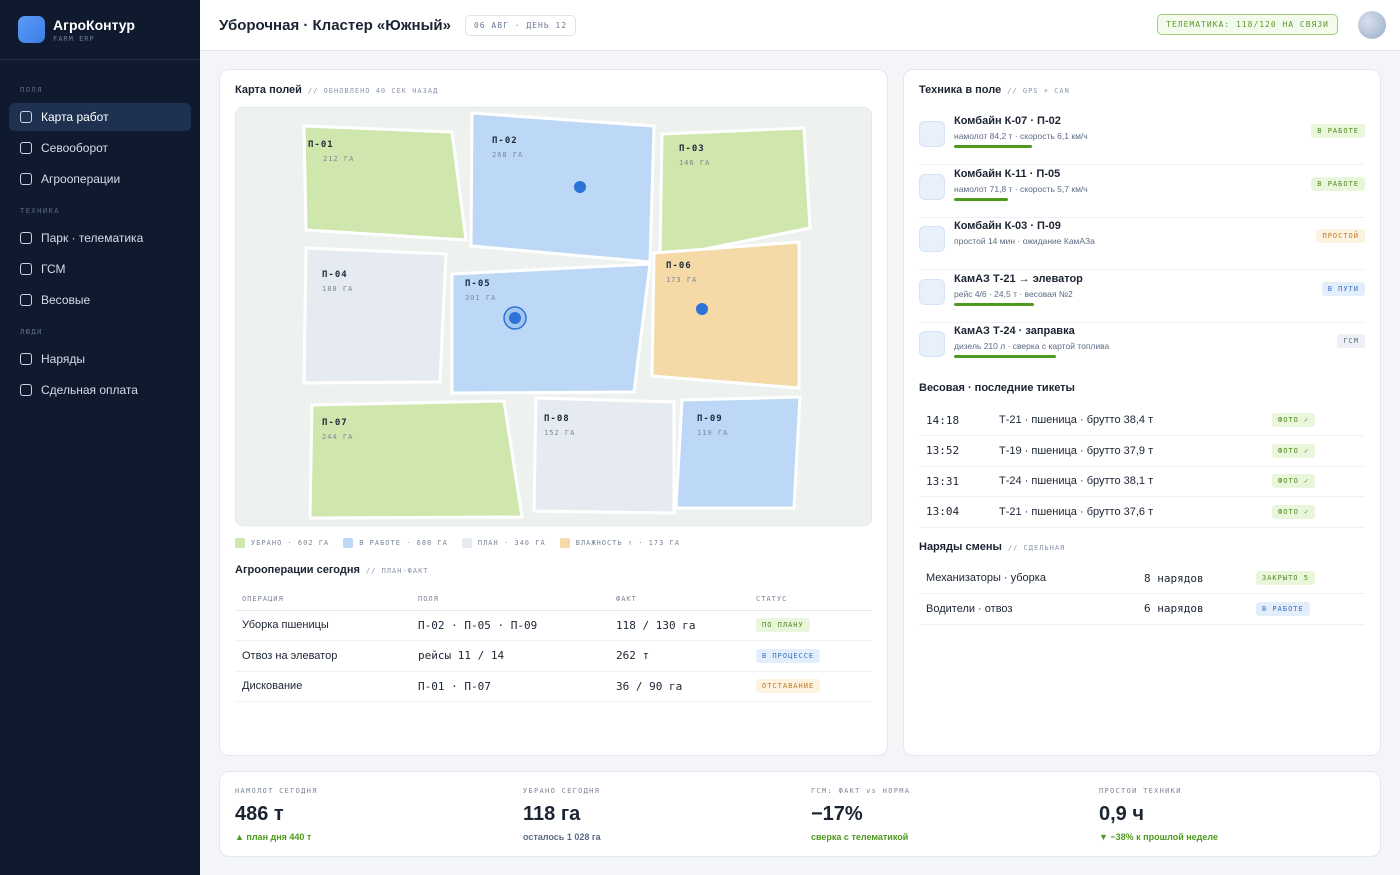 The height and width of the screenshot is (875, 1400). Describe the element at coordinates (1021, 136) in the screenshot. I see `equipment-detail: намолот 84,2 т · скорость 6,1 км/ч` at that location.